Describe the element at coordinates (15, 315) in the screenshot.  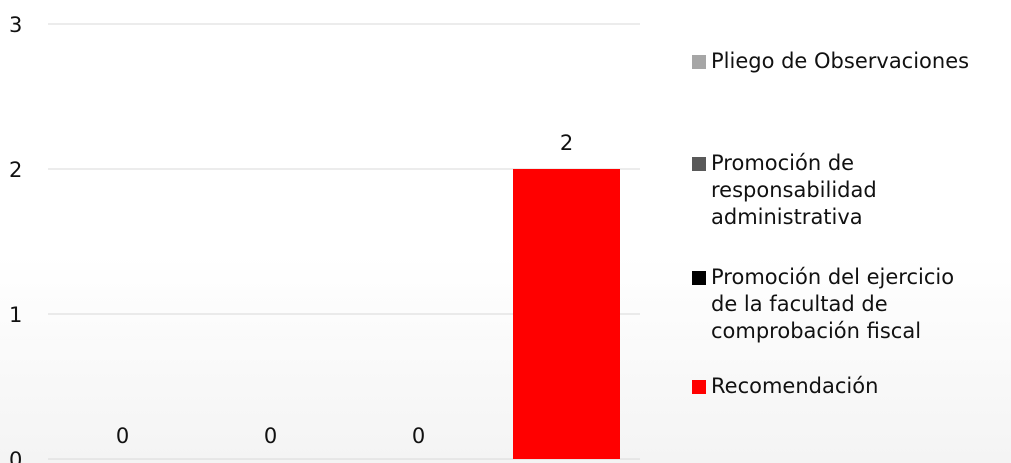
I see `y-tick-label-1: 1` at that location.